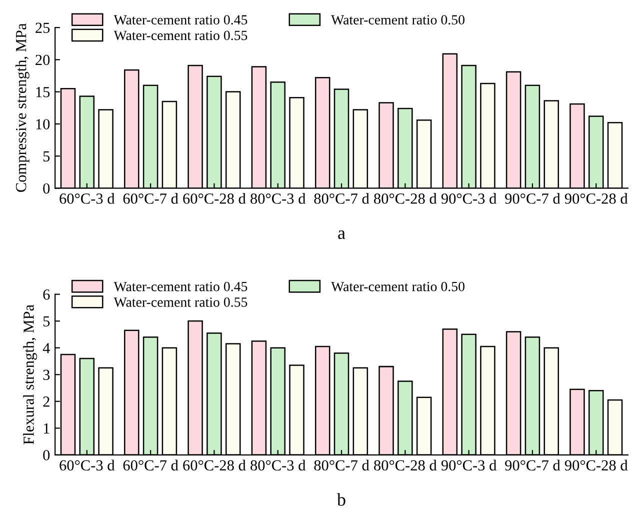  What do you see at coordinates (46, 375) in the screenshot?
I see `y-tick-label: 3` at bounding box center [46, 375].